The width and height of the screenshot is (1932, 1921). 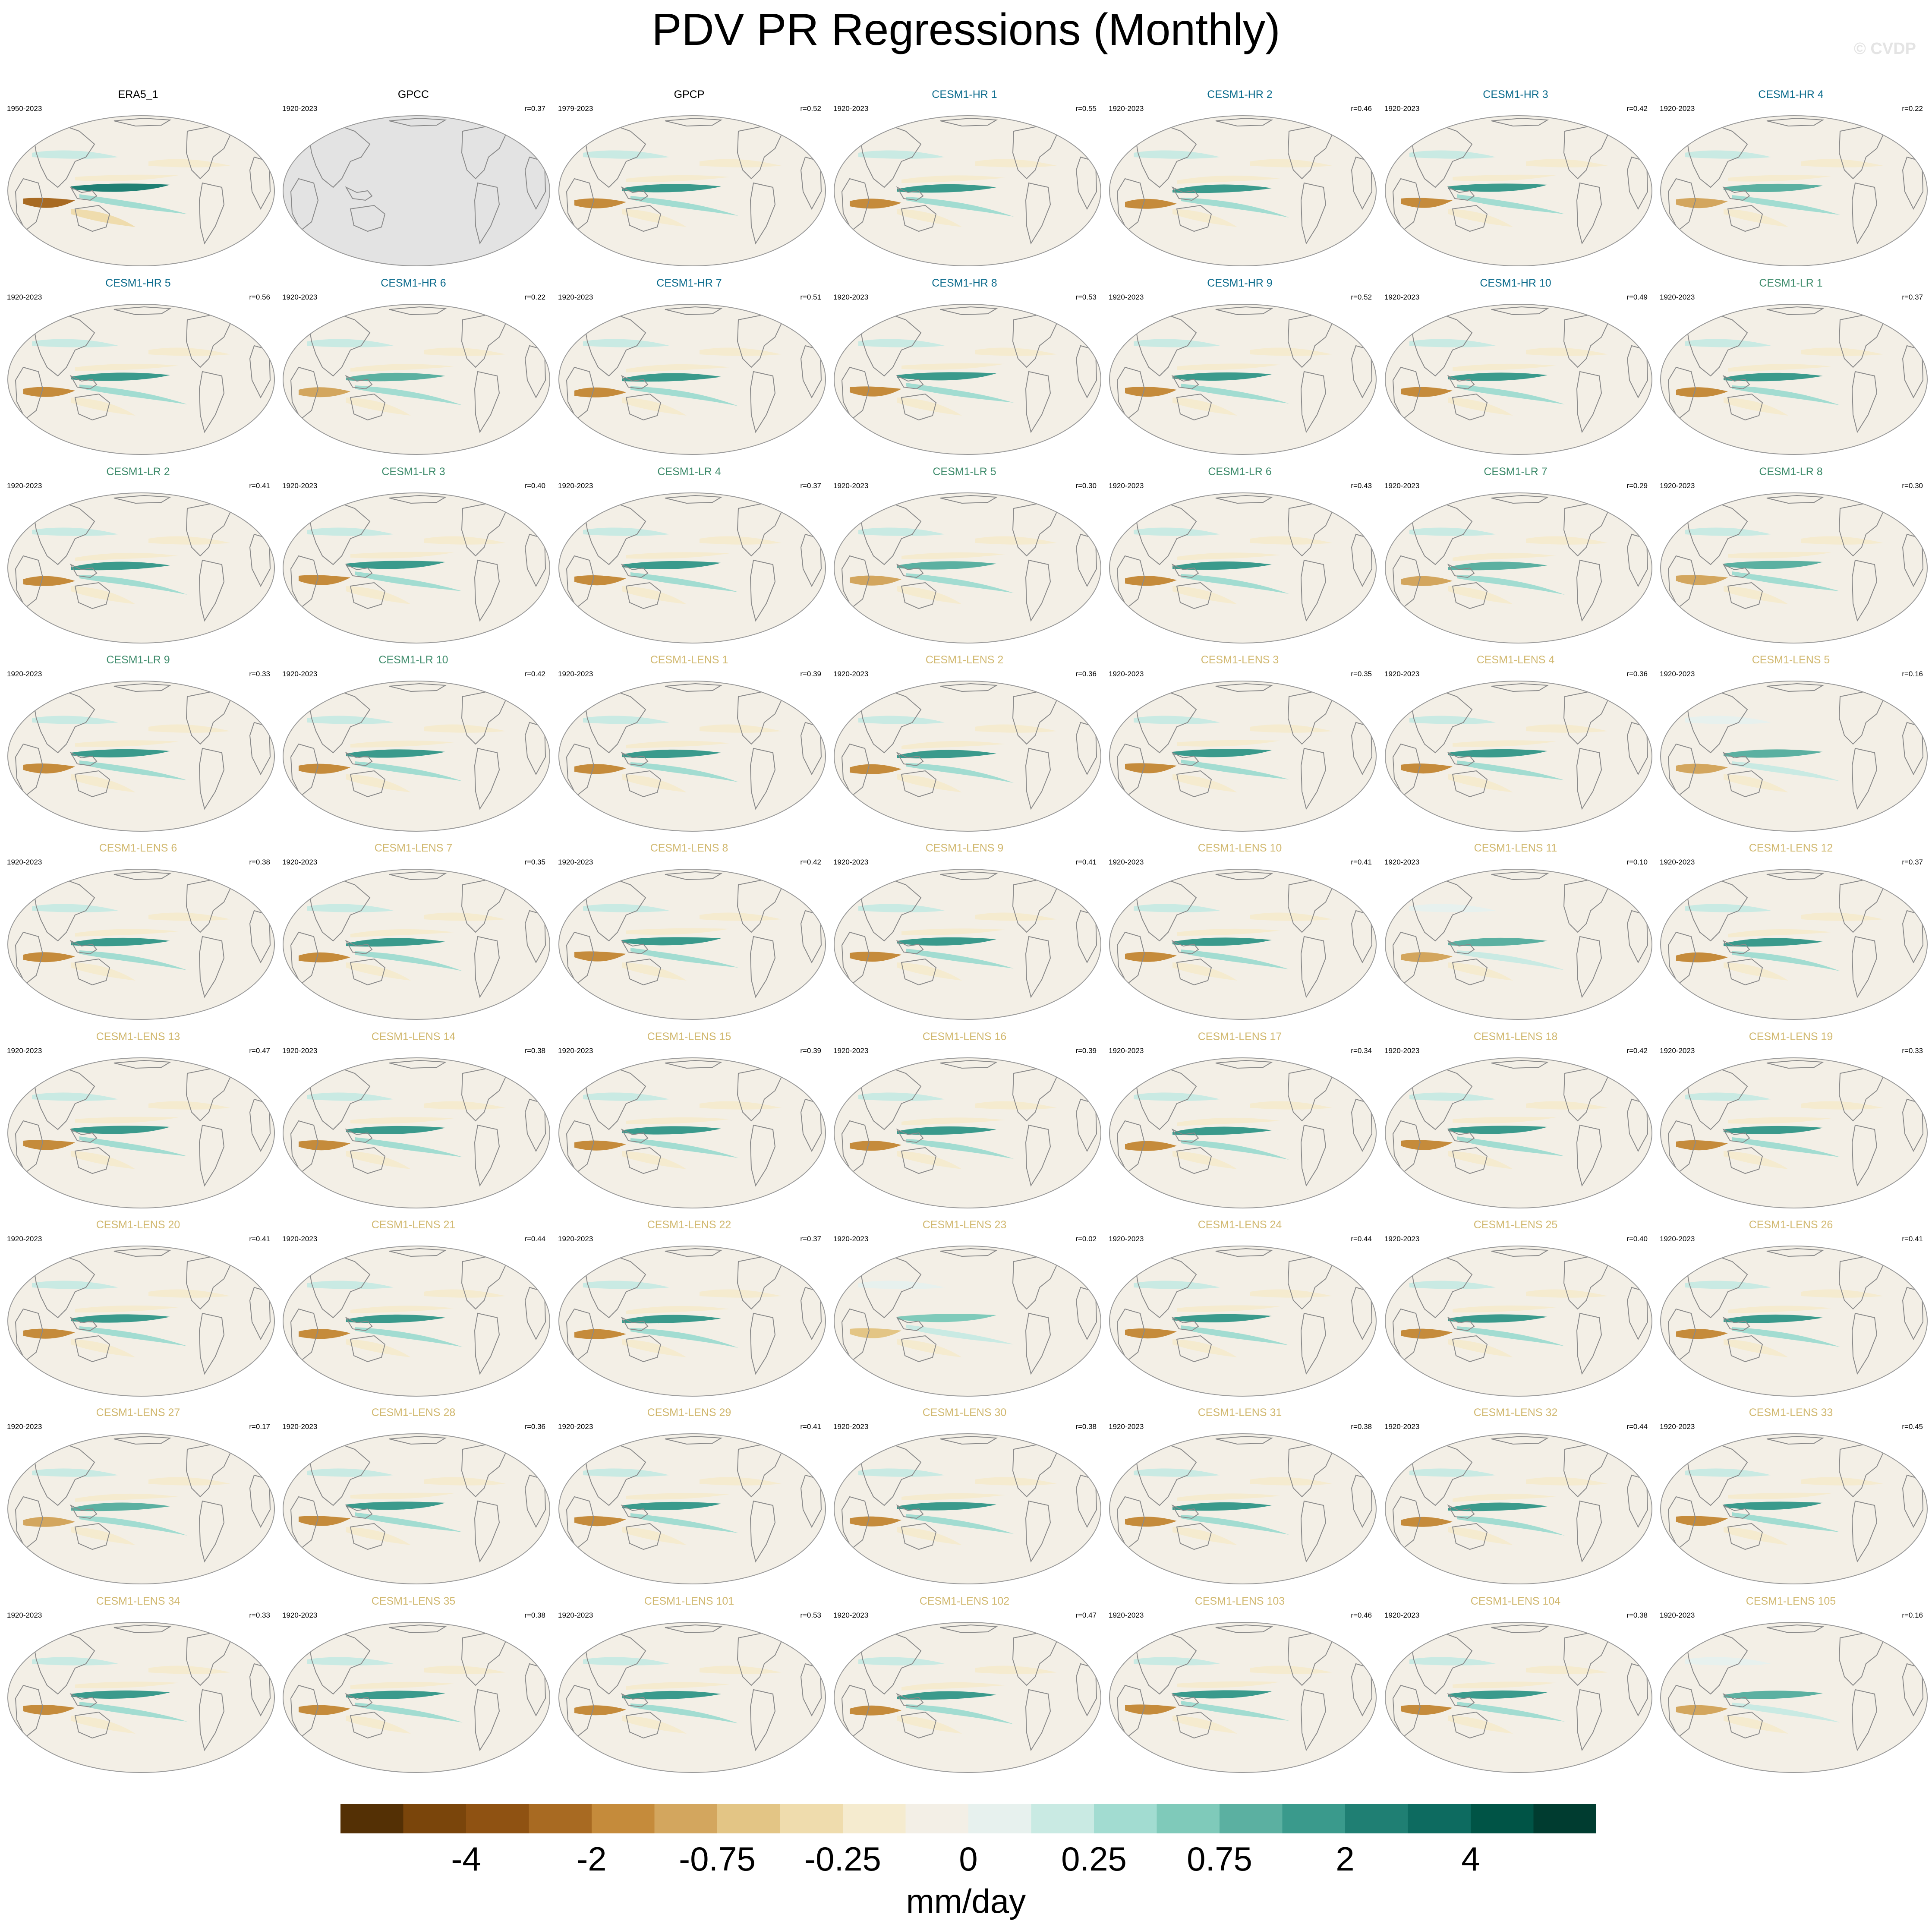 What do you see at coordinates (413, 1037) in the screenshot?
I see `panel-title: CESM1-LENS 14` at bounding box center [413, 1037].